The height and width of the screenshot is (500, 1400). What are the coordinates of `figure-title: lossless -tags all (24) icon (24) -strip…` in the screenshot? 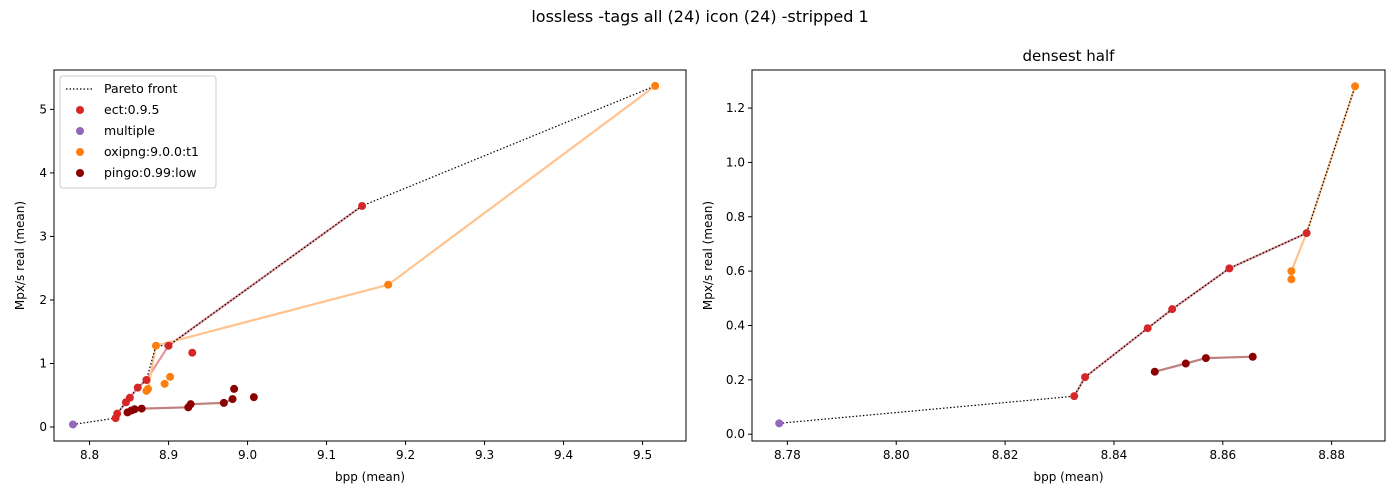 It's located at (700, 16).